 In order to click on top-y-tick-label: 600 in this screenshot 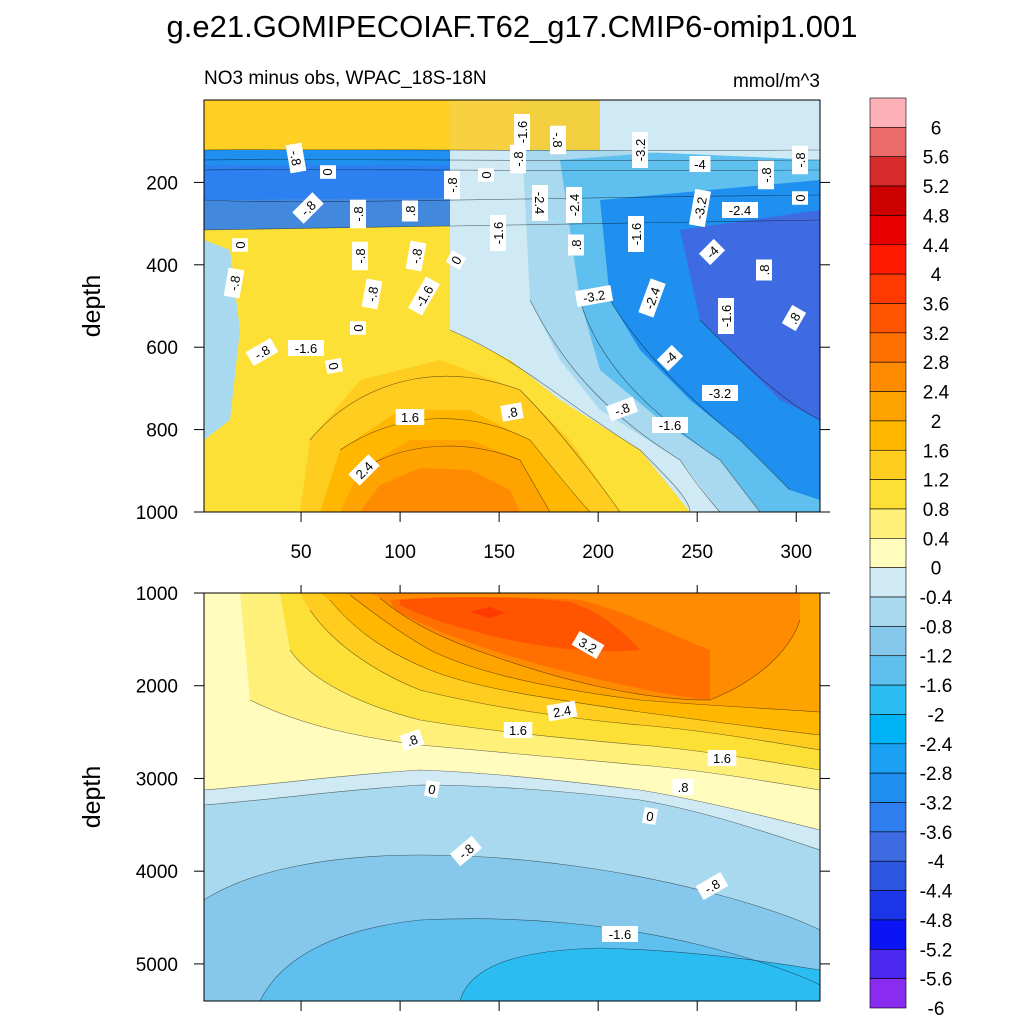, I will do `click(162, 348)`.